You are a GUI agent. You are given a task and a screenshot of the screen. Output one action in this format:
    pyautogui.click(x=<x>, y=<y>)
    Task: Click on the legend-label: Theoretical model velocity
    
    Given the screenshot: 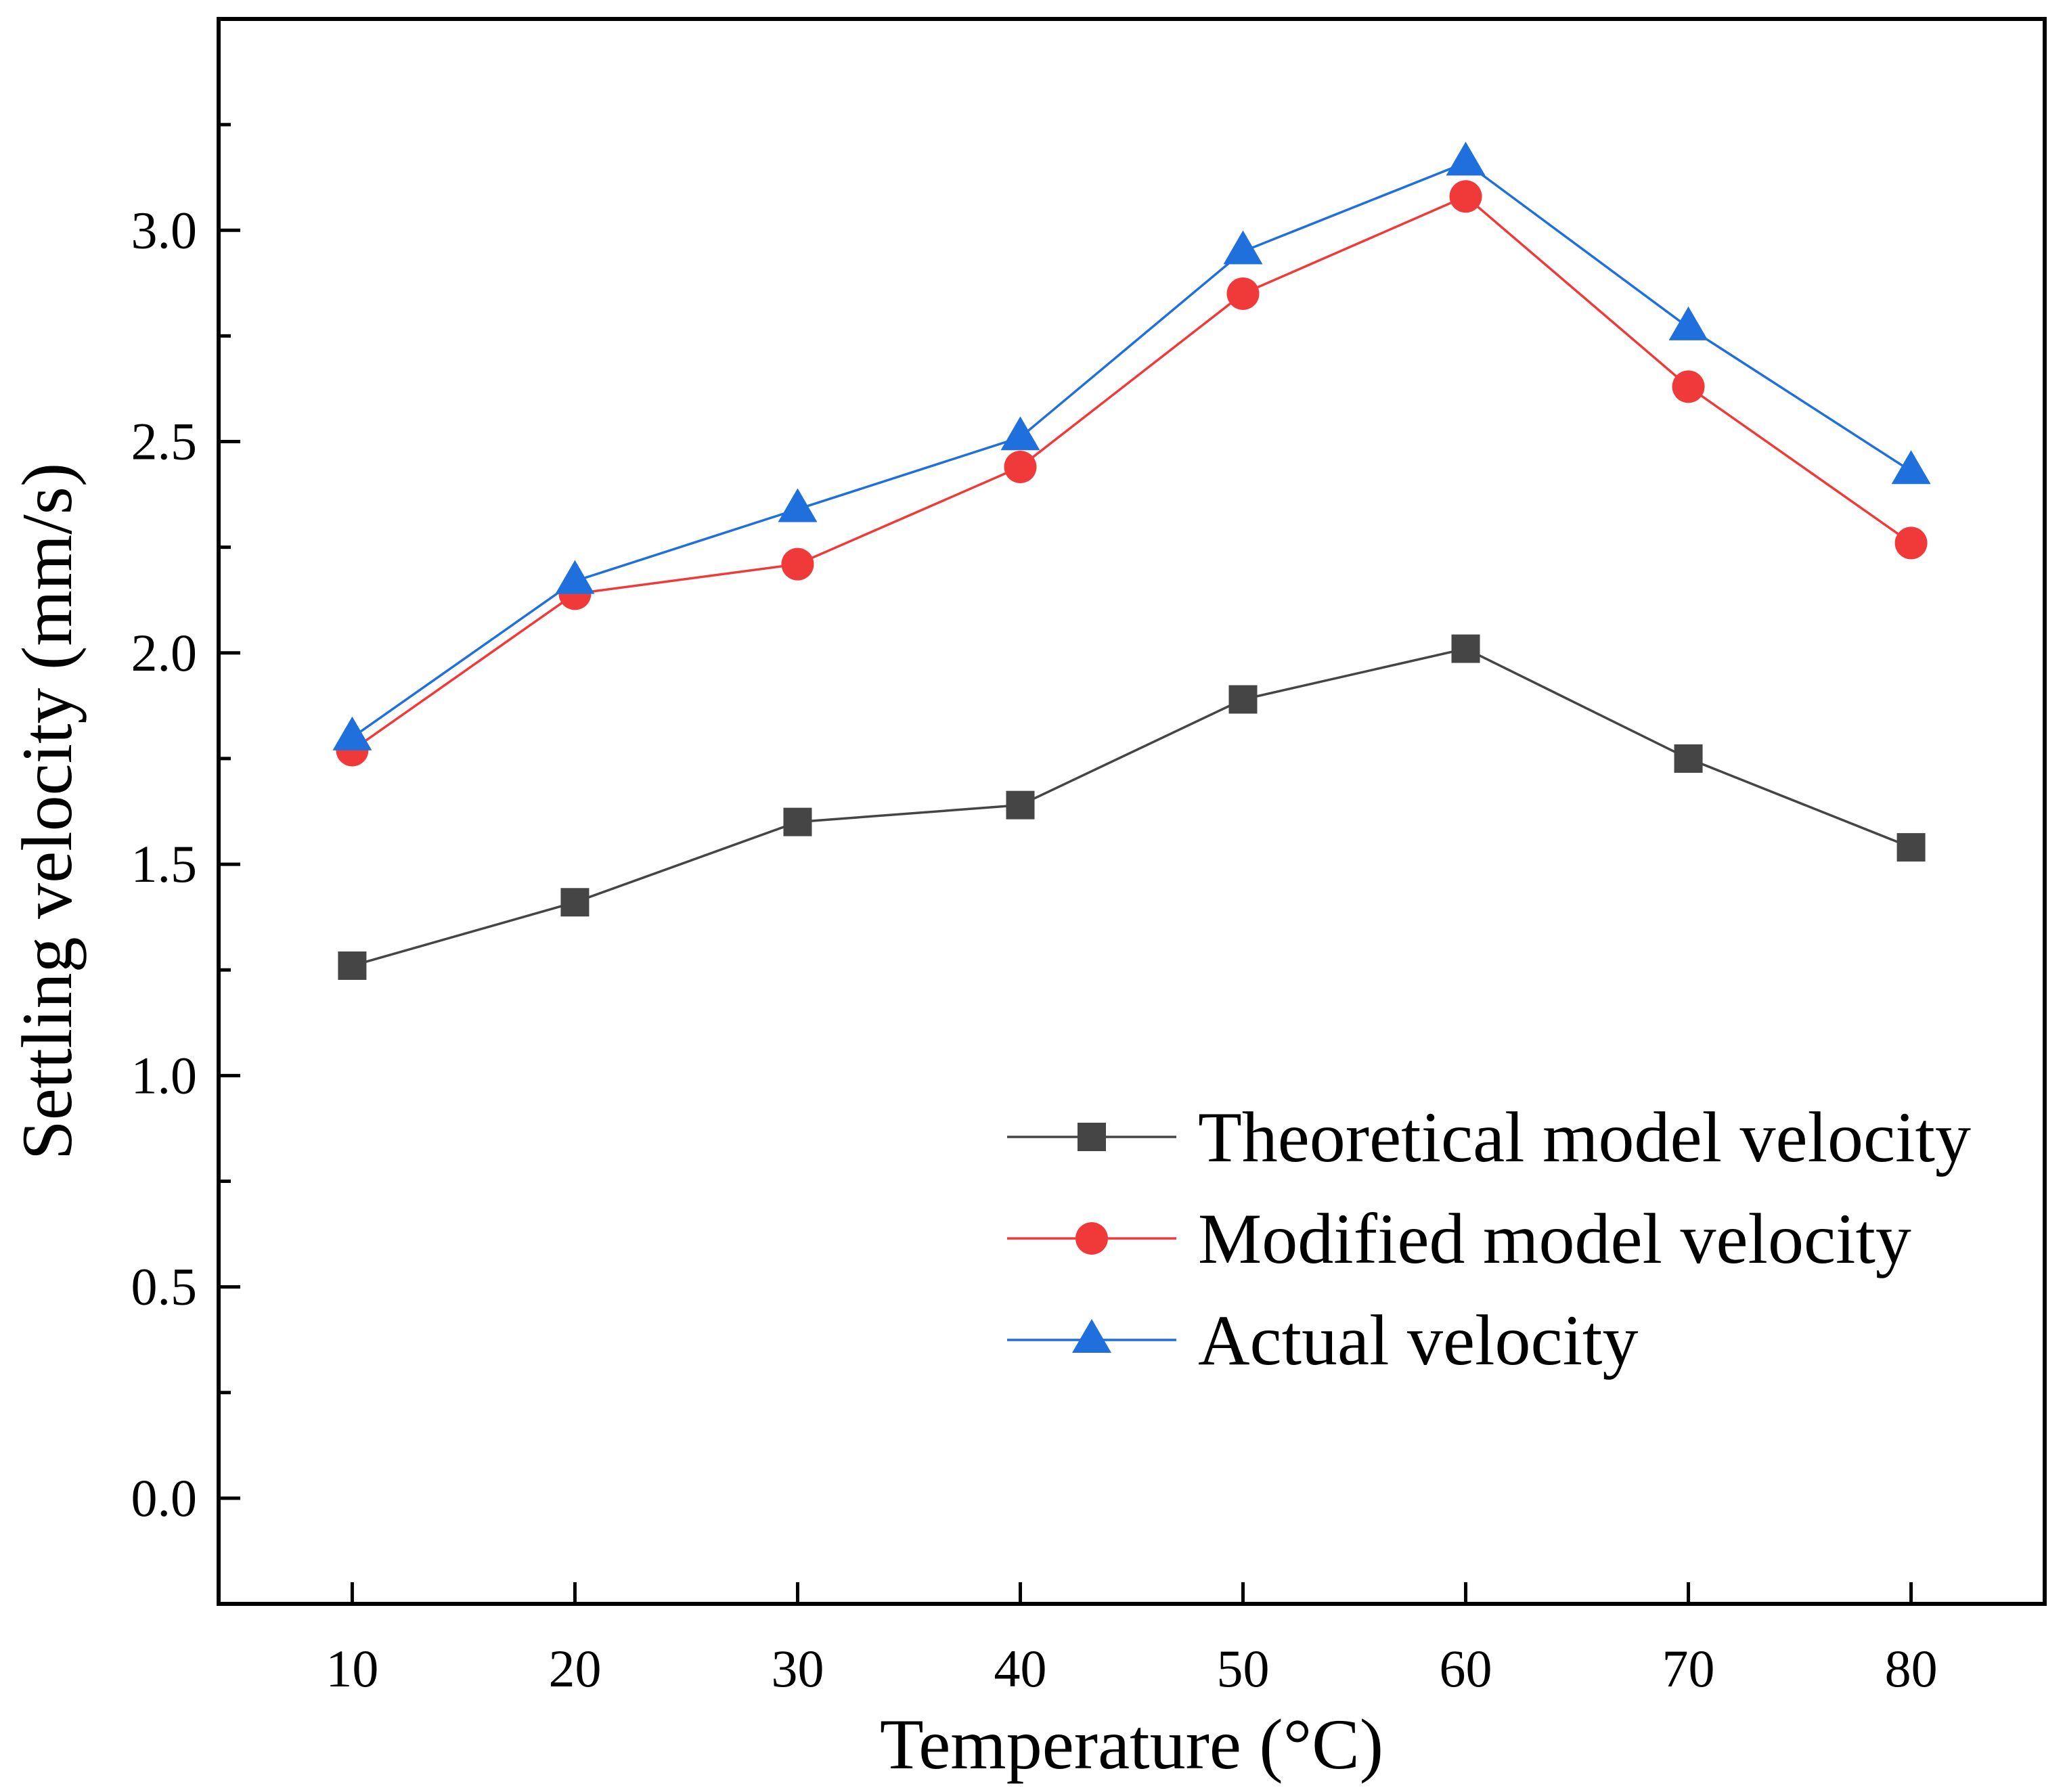 What is the action you would take?
    pyautogui.click(x=1585, y=1137)
    